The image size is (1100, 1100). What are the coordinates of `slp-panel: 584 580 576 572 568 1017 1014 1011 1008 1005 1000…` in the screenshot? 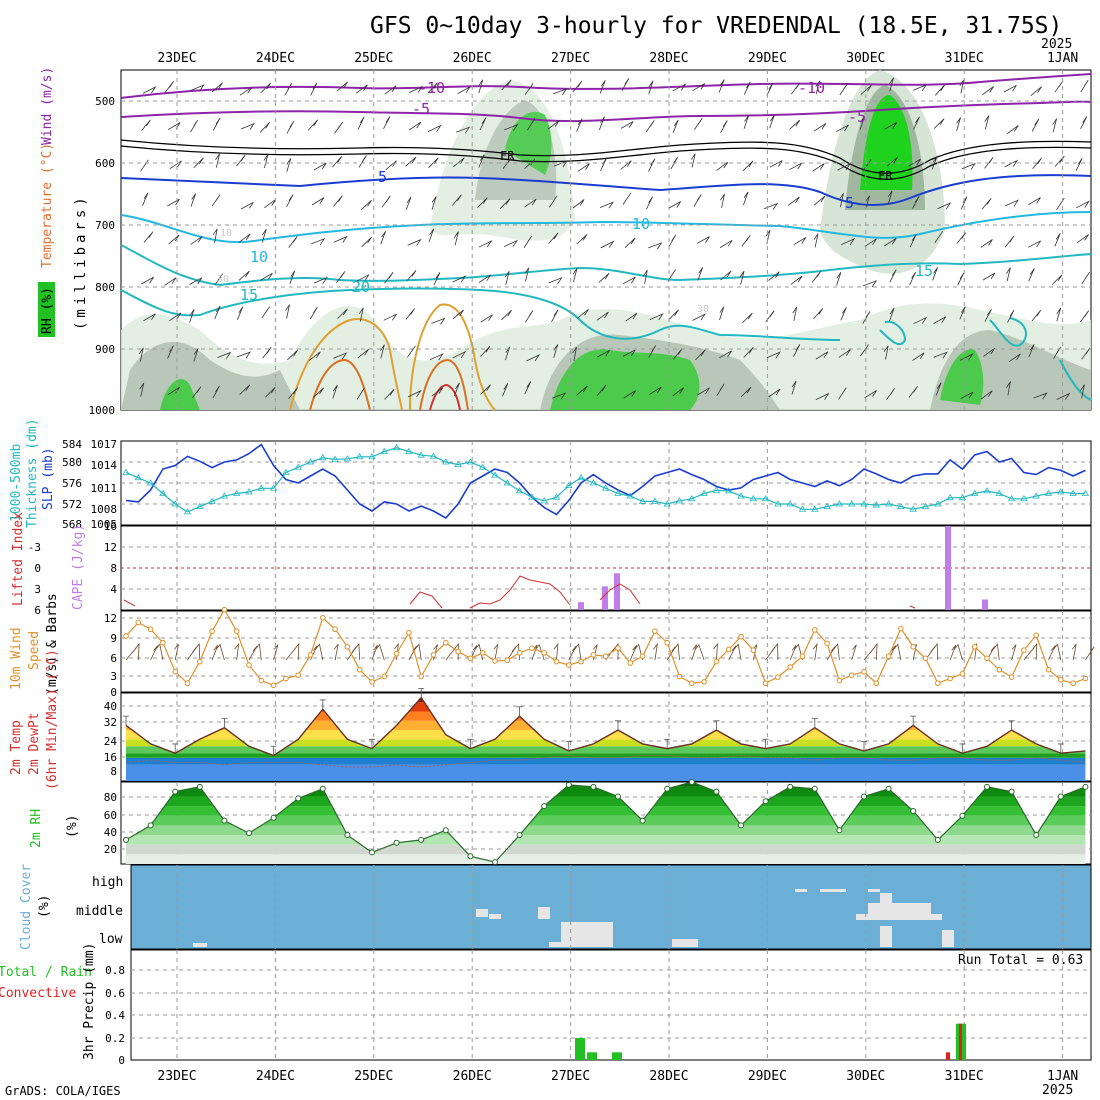 It's located at (550, 474).